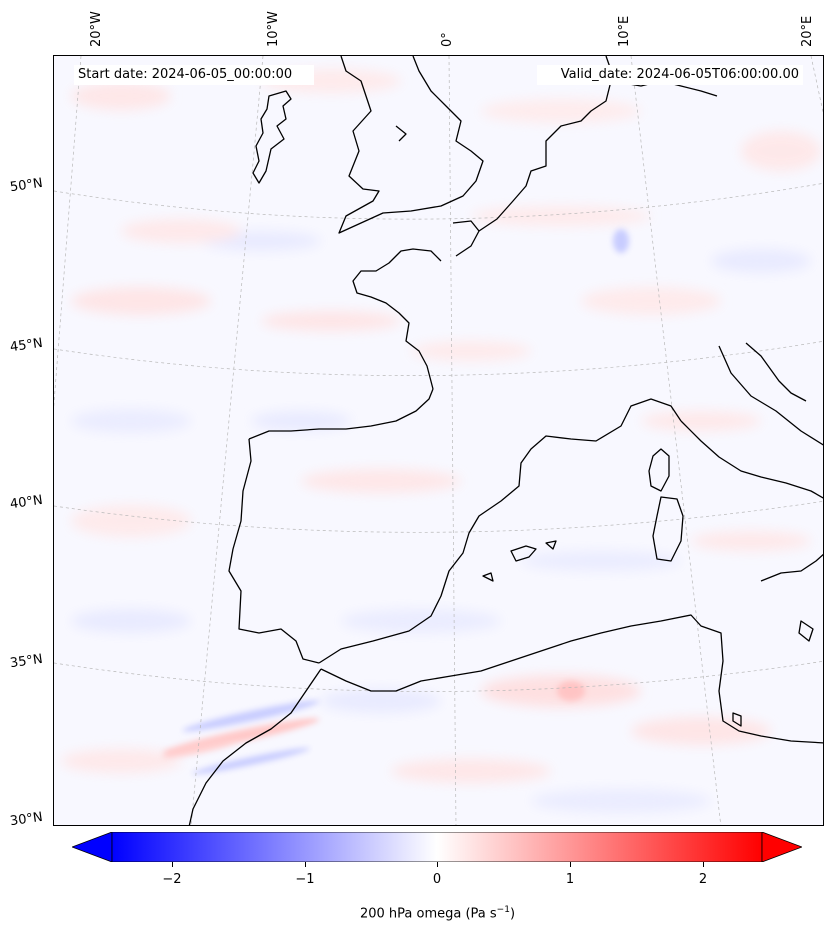 The image size is (832, 936). Describe the element at coordinates (807, 31) in the screenshot. I see `lon-label-20e: 20°E` at that location.